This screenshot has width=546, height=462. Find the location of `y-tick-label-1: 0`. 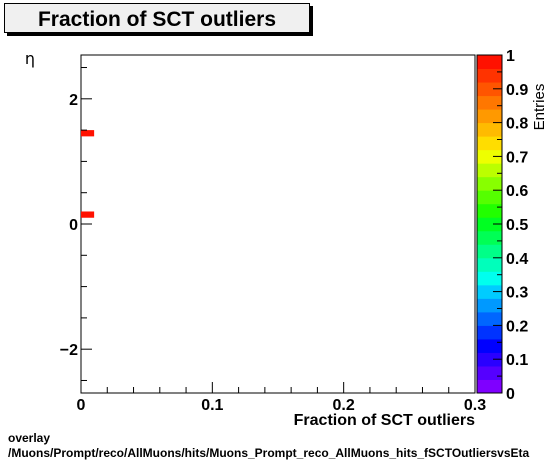

y-tick-label-1: 0 is located at coordinates (73, 225).